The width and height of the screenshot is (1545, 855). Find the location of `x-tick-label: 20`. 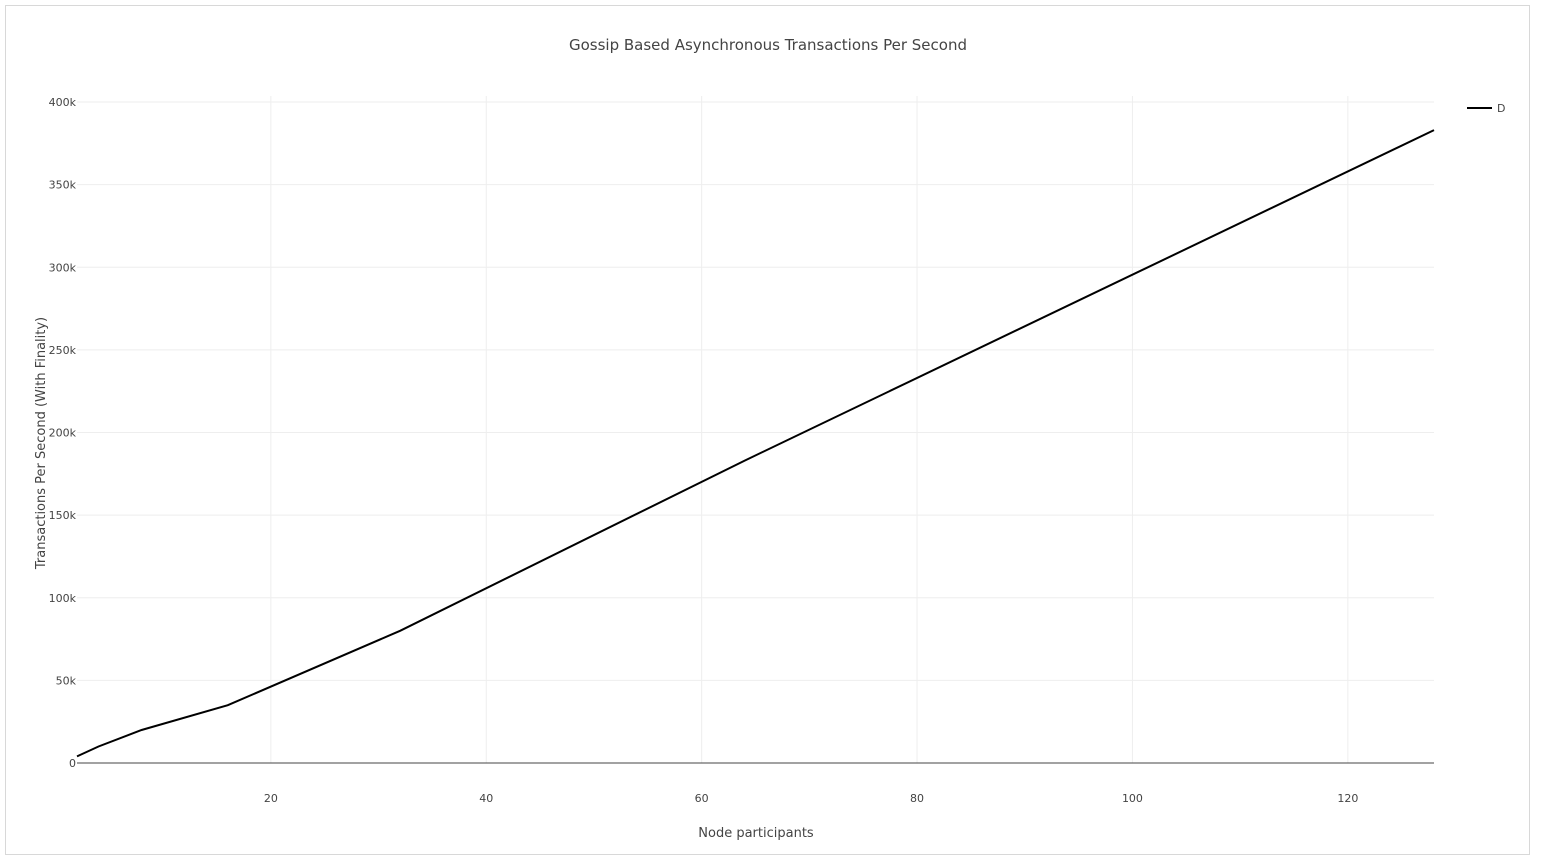

x-tick-label: 20 is located at coordinates (271, 798).